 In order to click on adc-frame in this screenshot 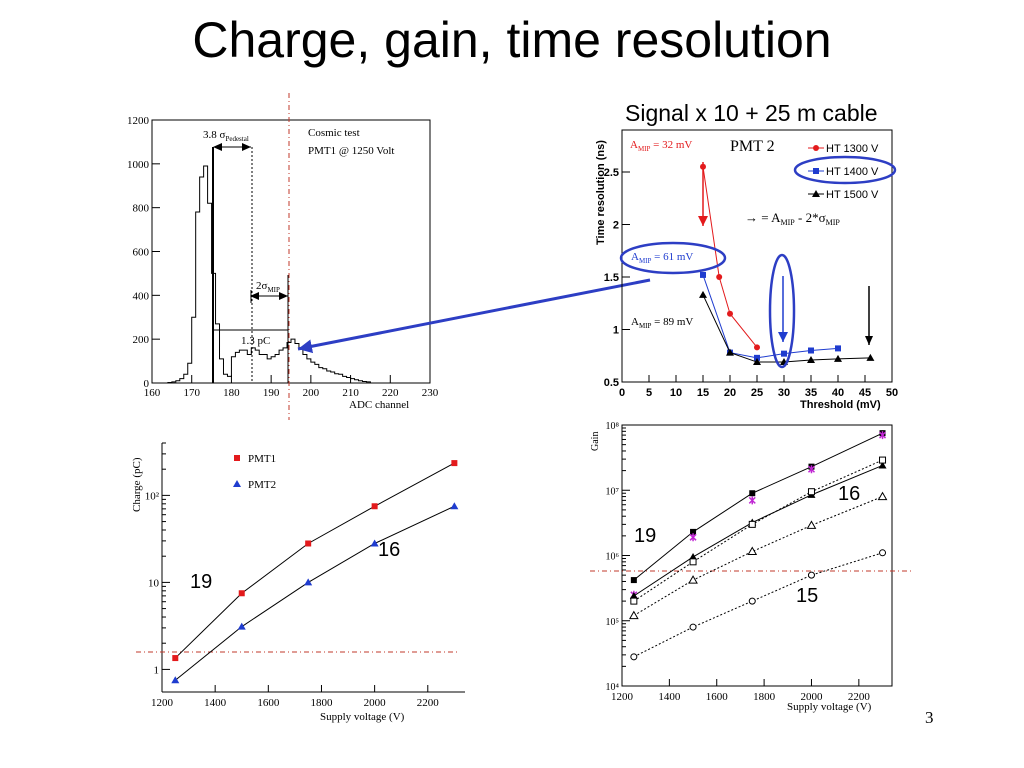, I will do `click(291, 251)`.